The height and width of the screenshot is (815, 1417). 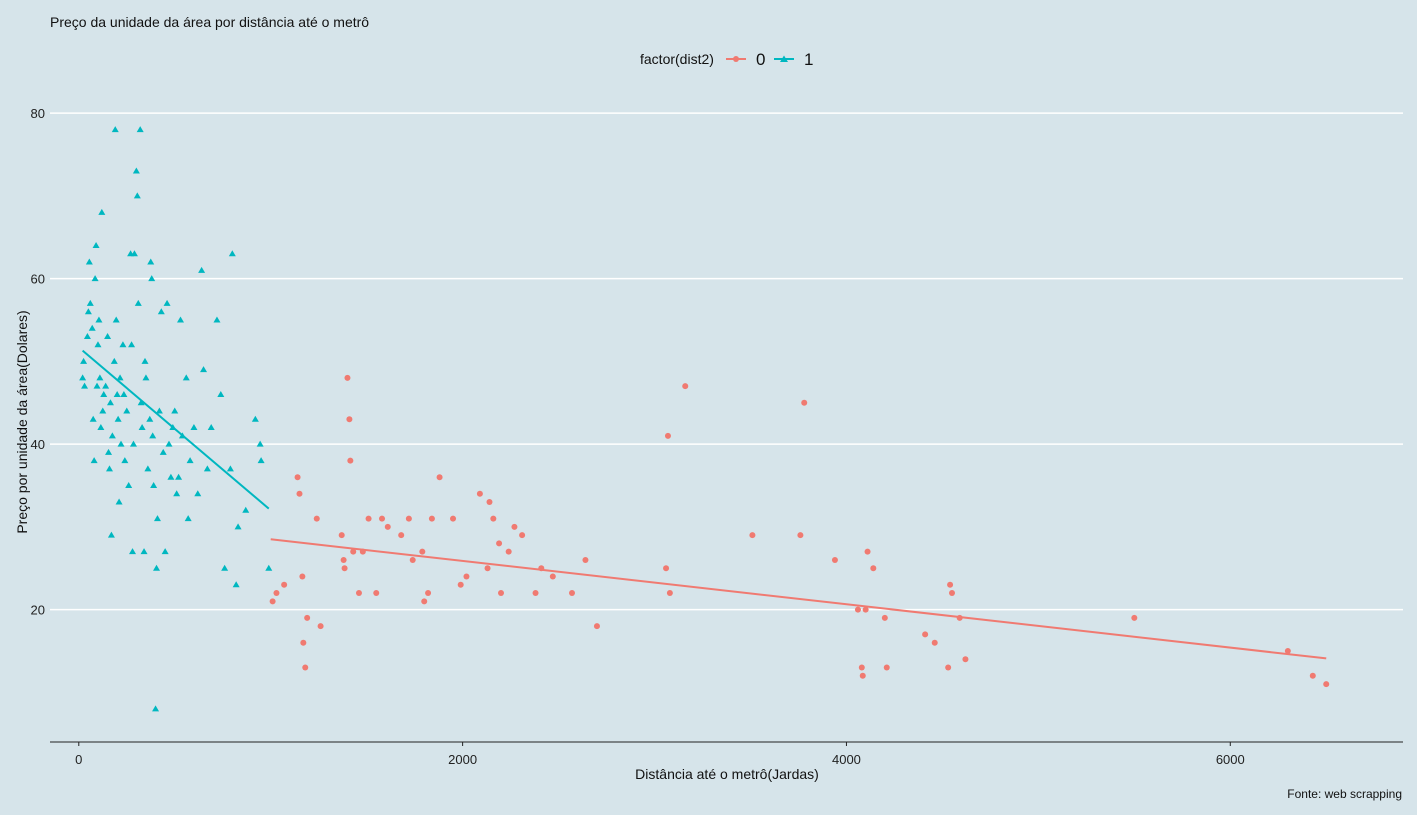 I want to click on legend-title: factor(dist2), so click(x=677, y=59).